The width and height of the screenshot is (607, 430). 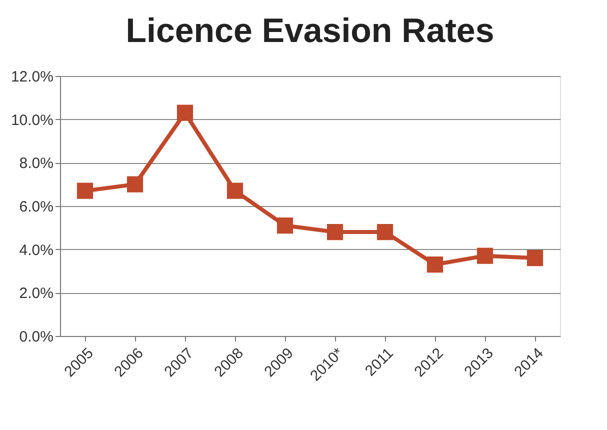 I want to click on y-tick-label: 2.0%, so click(x=36, y=293).